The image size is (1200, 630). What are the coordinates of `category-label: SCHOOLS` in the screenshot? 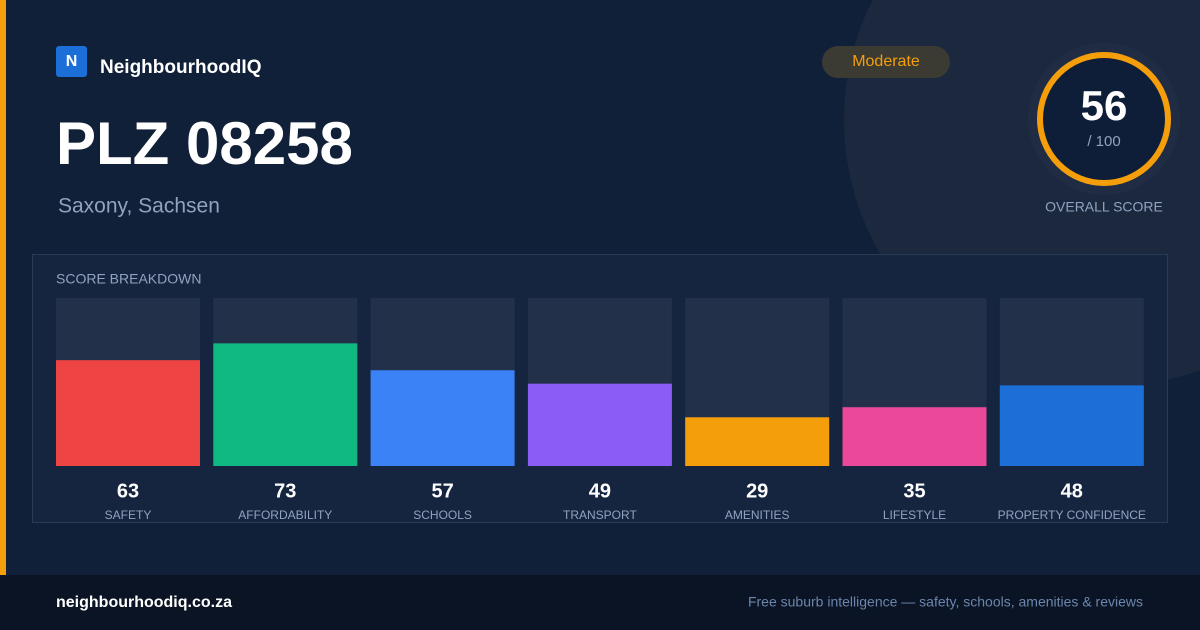 It's located at (442, 515).